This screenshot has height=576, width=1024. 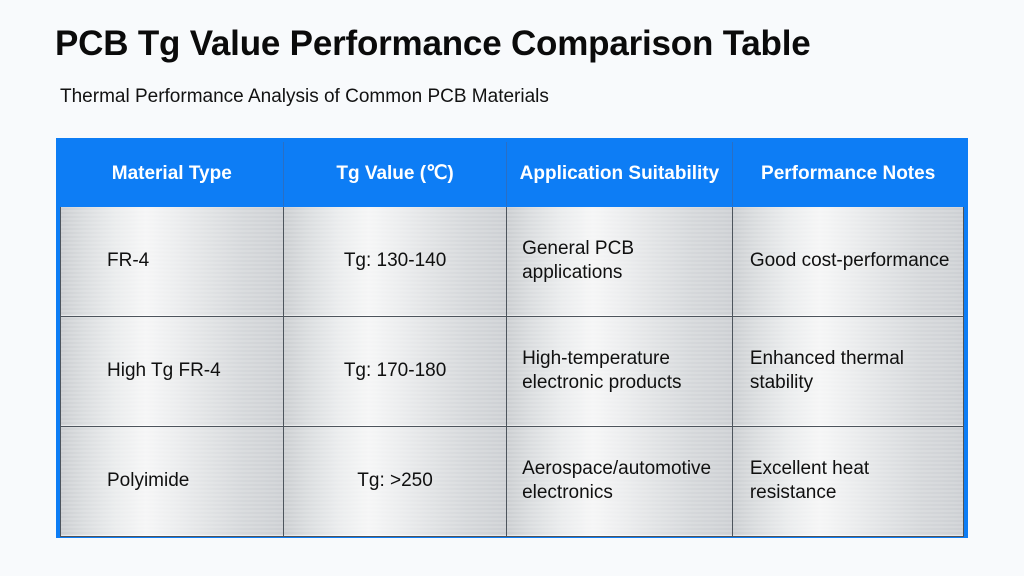 I want to click on cell-application: High-temperature electronic products, so click(x=619, y=371).